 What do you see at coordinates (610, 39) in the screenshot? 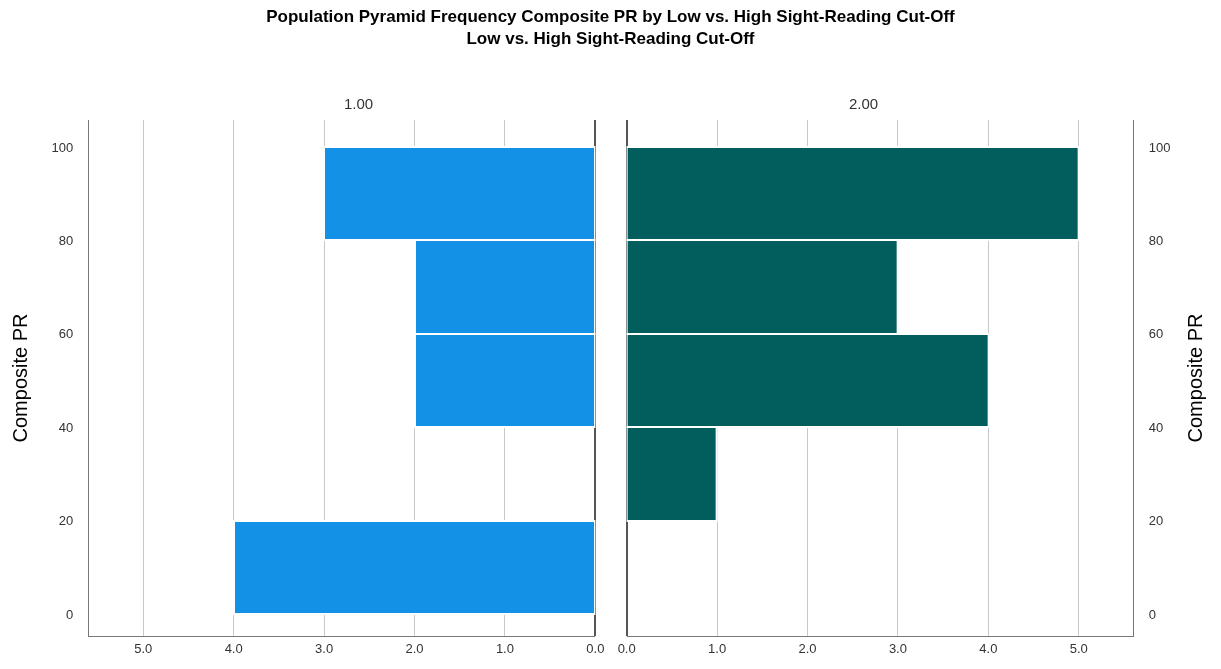
I see `chart-subtitle: Low vs. High Sight-Reading Cut-Off` at bounding box center [610, 39].